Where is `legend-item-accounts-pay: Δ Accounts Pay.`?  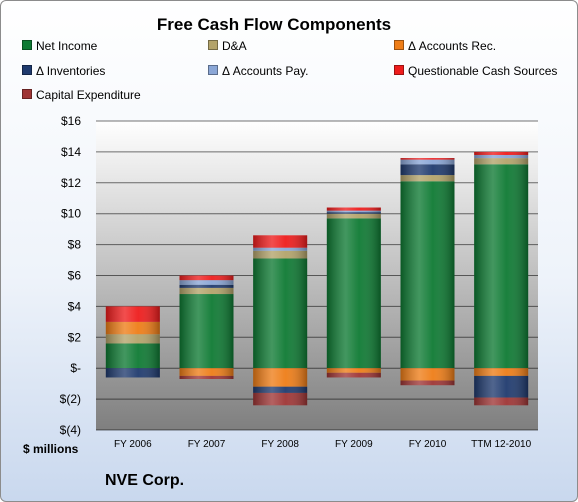
legend-item-accounts-pay: Δ Accounts Pay. is located at coordinates (258, 71).